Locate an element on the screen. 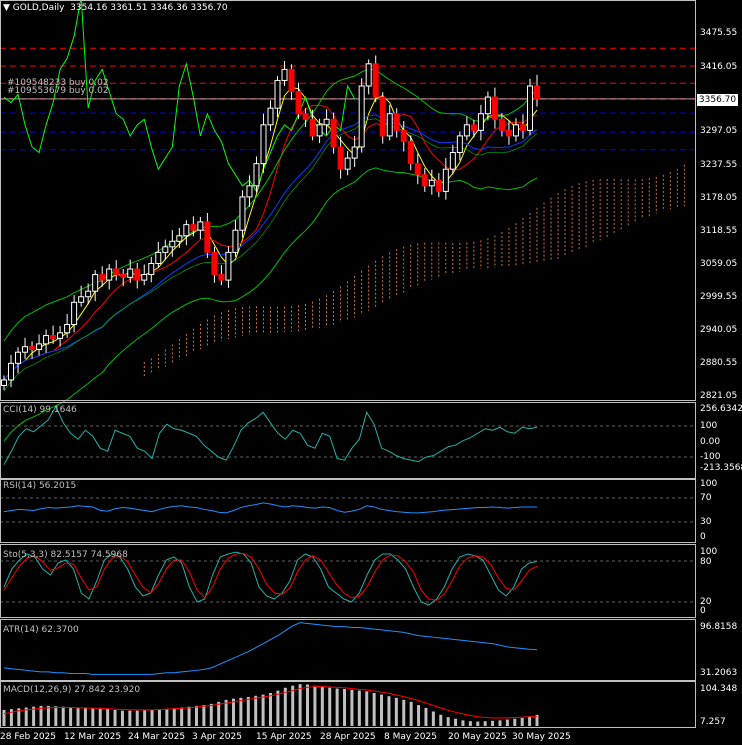  stoch-main-line is located at coordinates (270, 578).